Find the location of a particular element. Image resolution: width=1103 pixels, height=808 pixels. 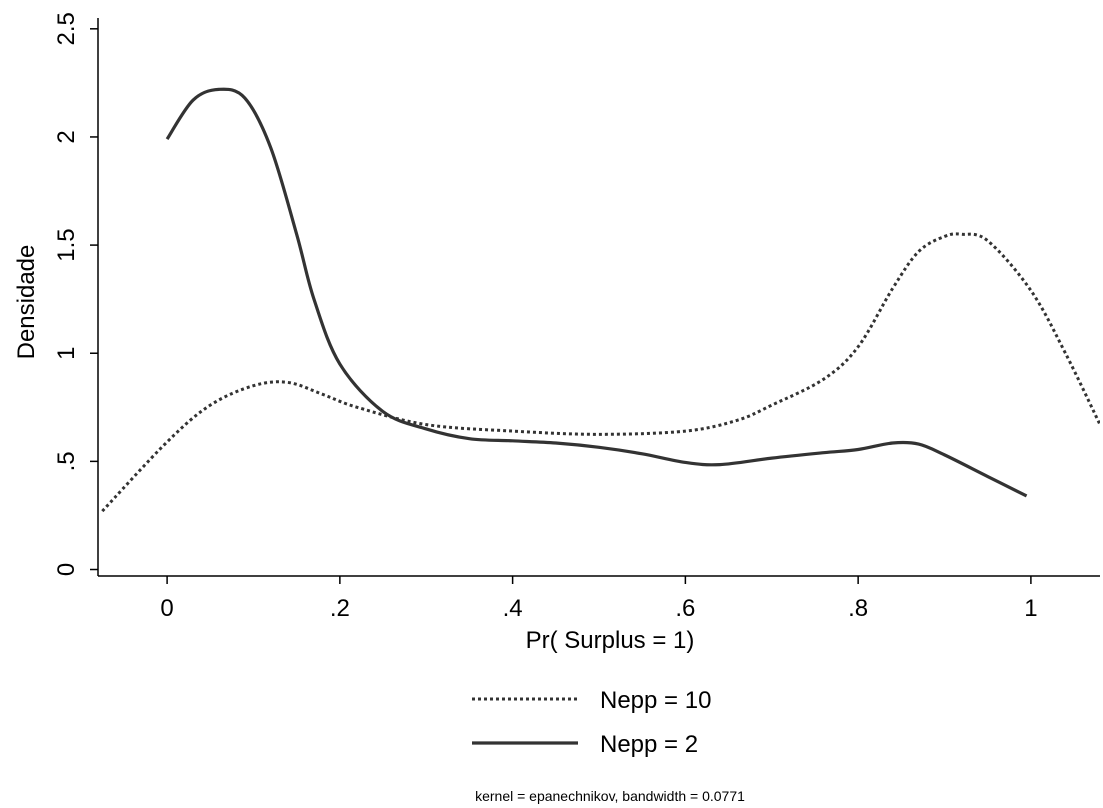

y-axis-title: Densidade is located at coordinates (26, 302).